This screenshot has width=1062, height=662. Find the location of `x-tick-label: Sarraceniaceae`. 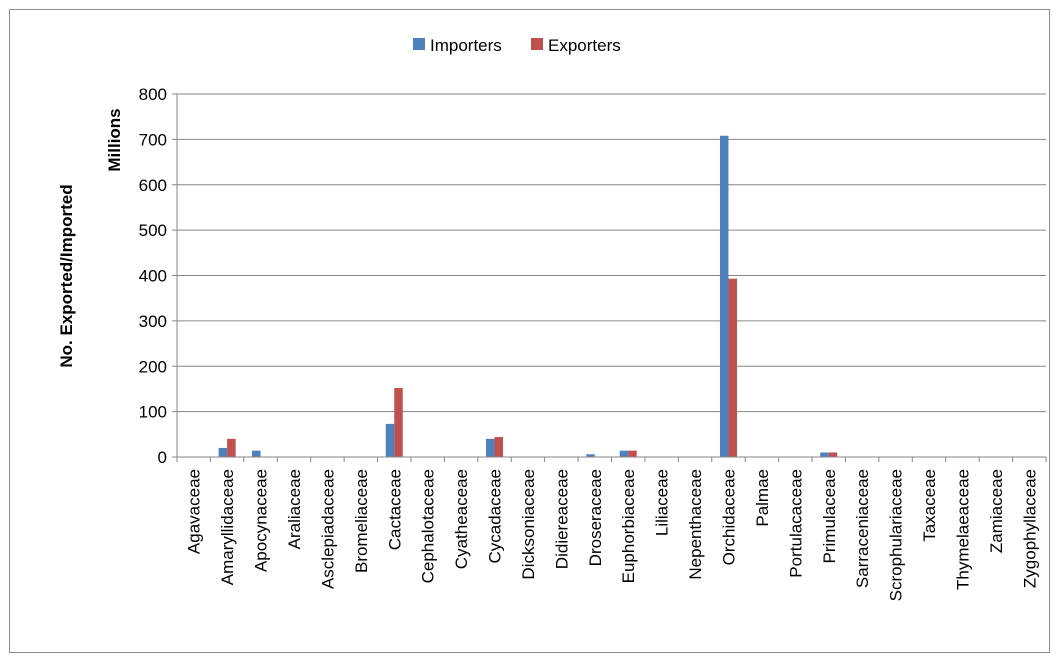

x-tick-label: Sarraceniaceae is located at coordinates (862, 528).